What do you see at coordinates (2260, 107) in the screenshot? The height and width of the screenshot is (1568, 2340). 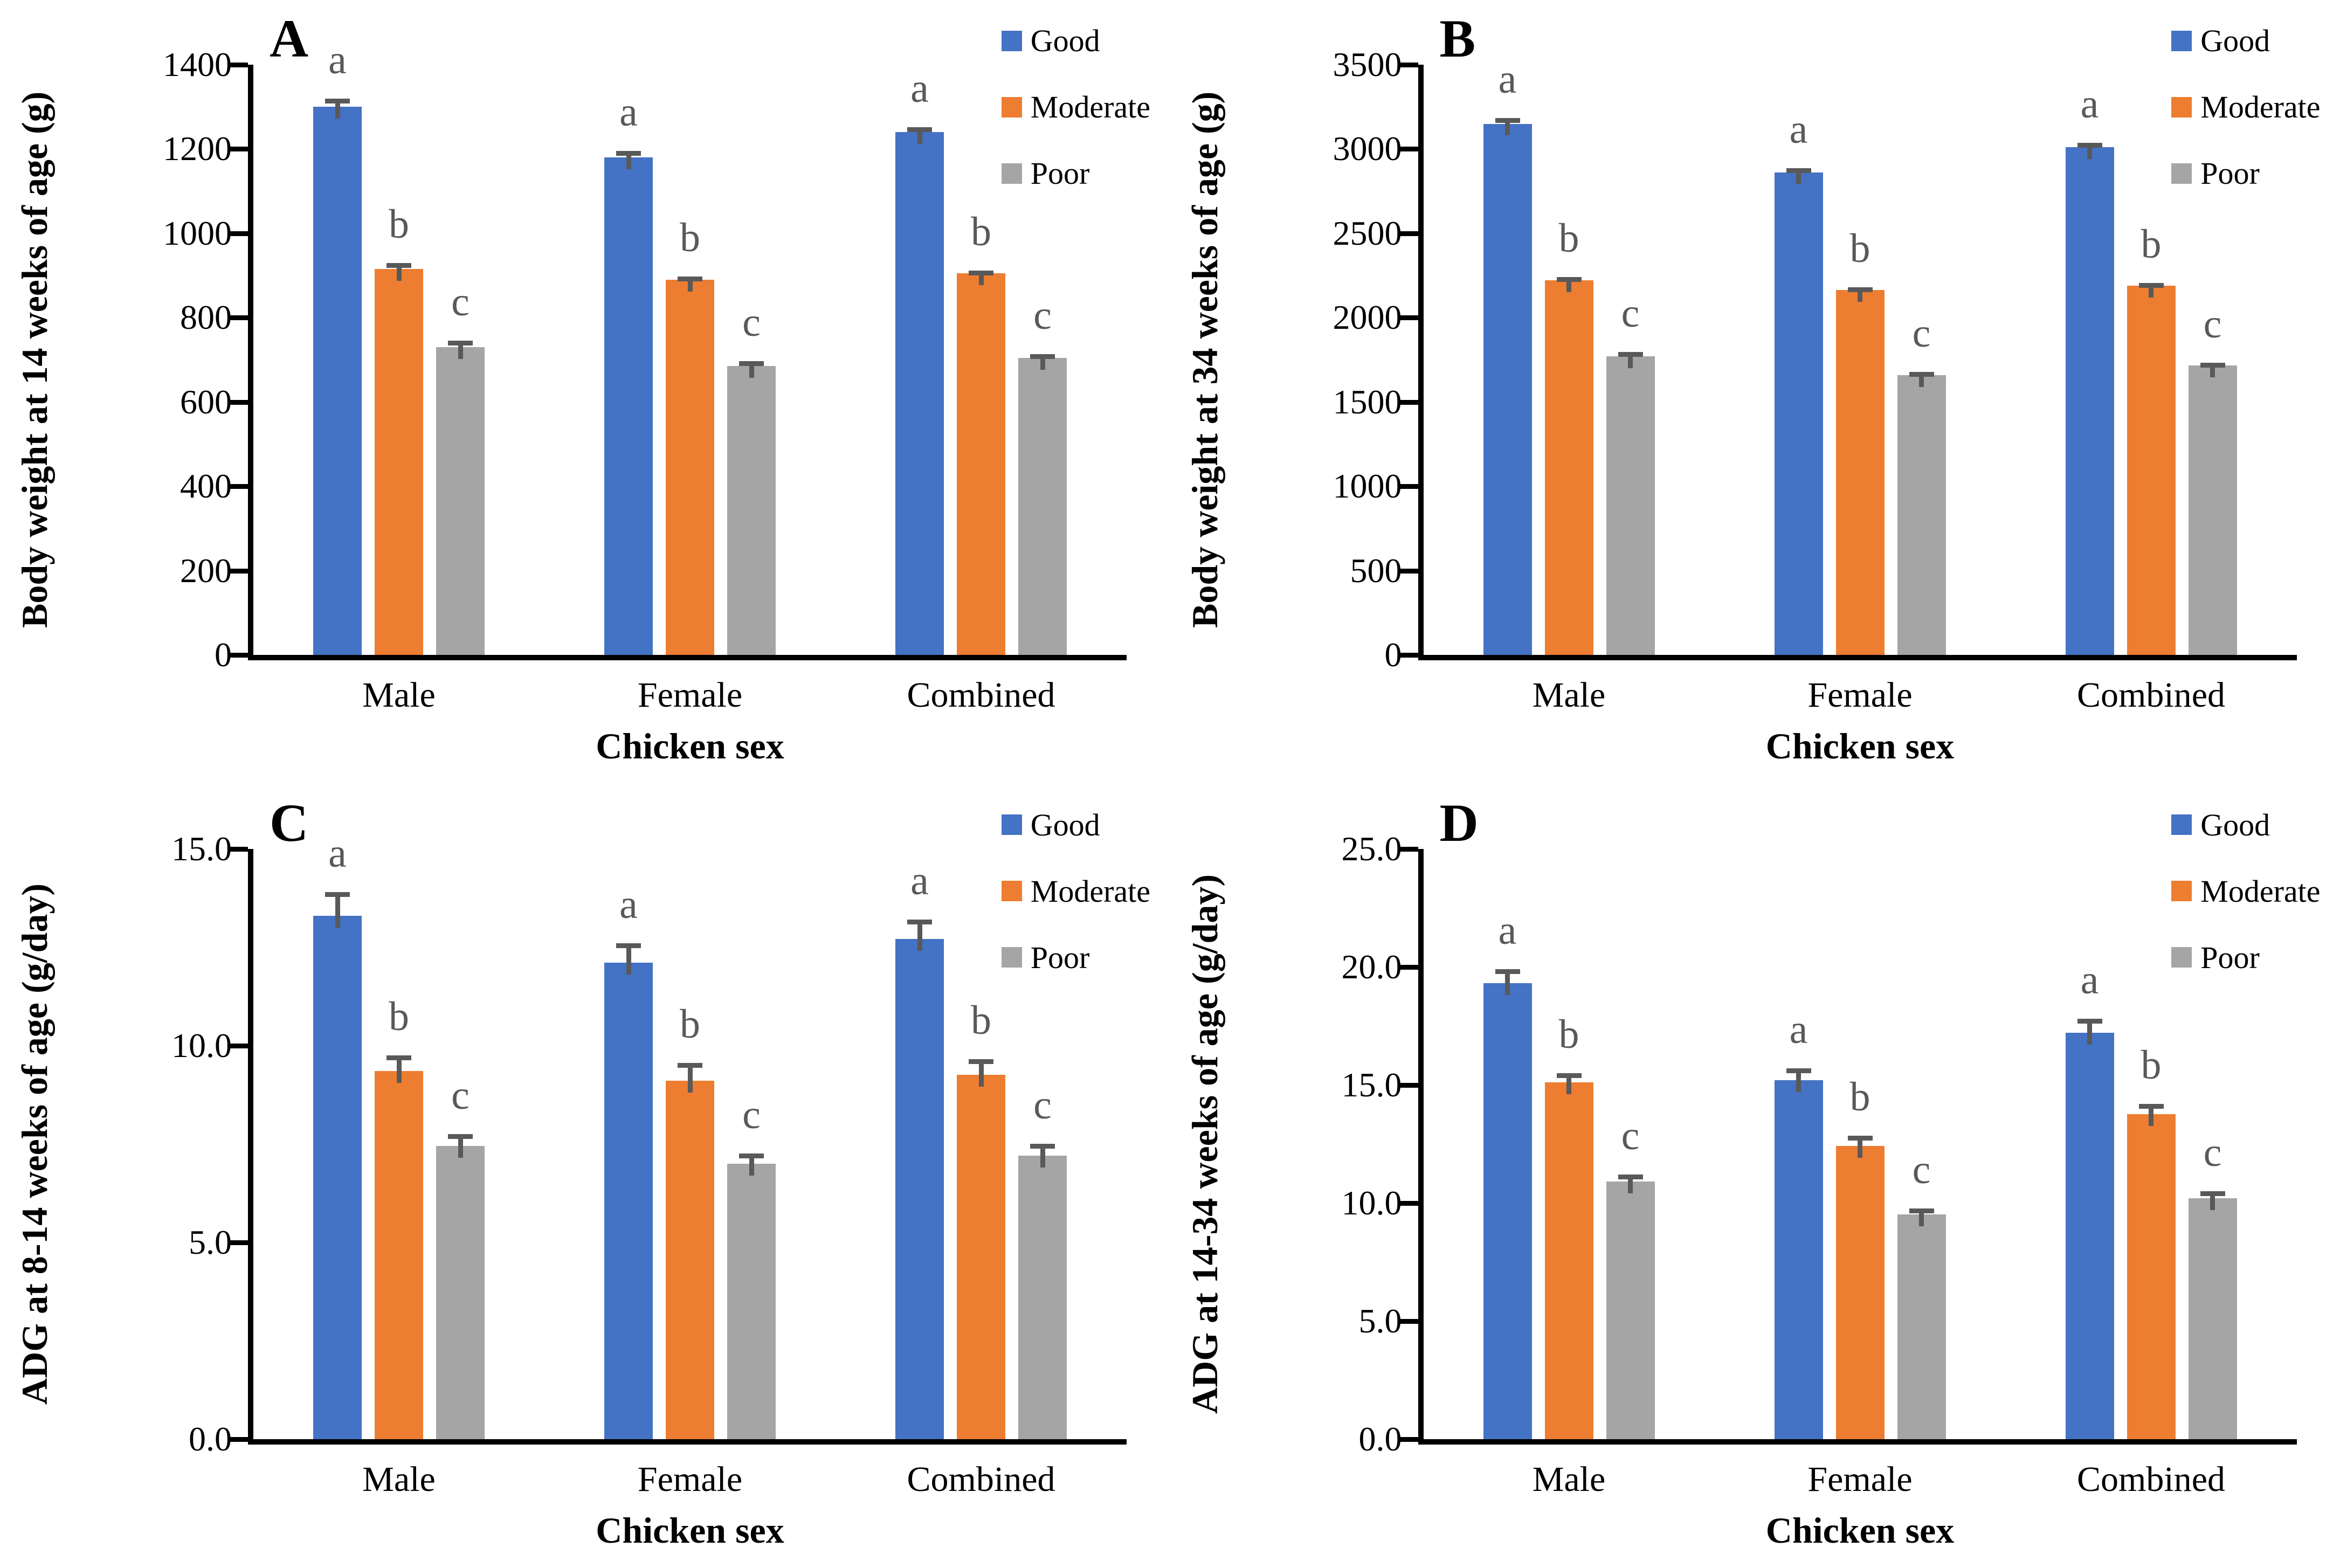 I see `legend-label-moderate: Moderate` at bounding box center [2260, 107].